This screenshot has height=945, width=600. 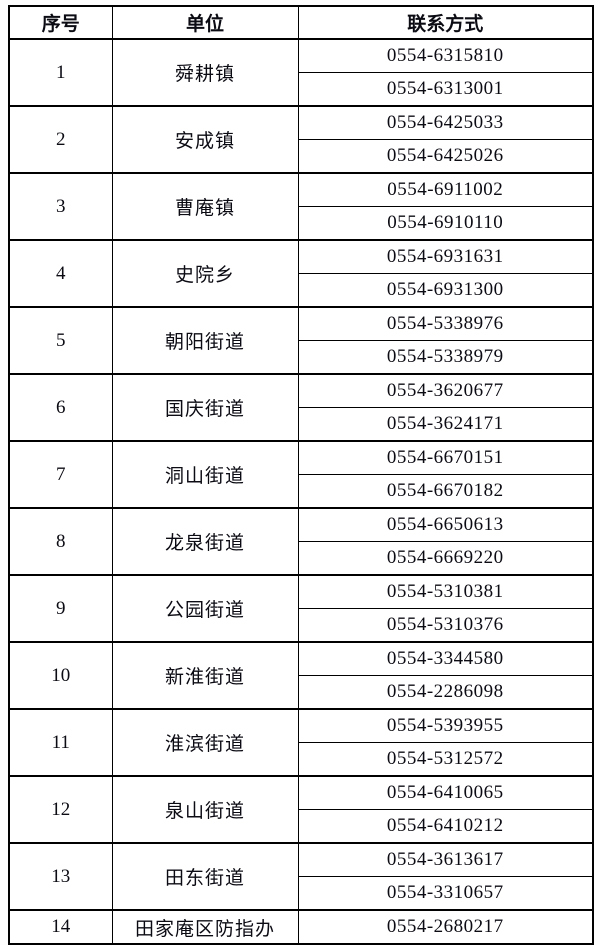 I want to click on row-index: 4, so click(x=60, y=273).